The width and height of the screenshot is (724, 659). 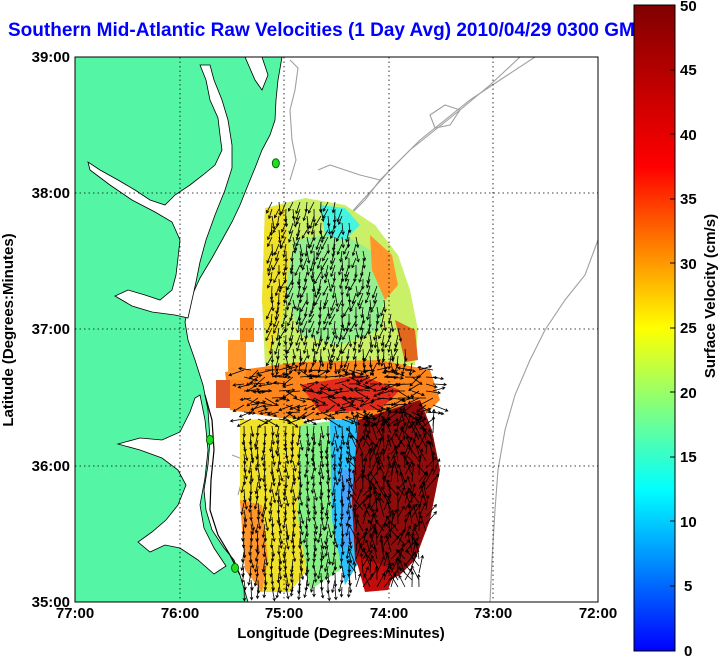 What do you see at coordinates (493, 613) in the screenshot?
I see `x-tick-label: 73:00` at bounding box center [493, 613].